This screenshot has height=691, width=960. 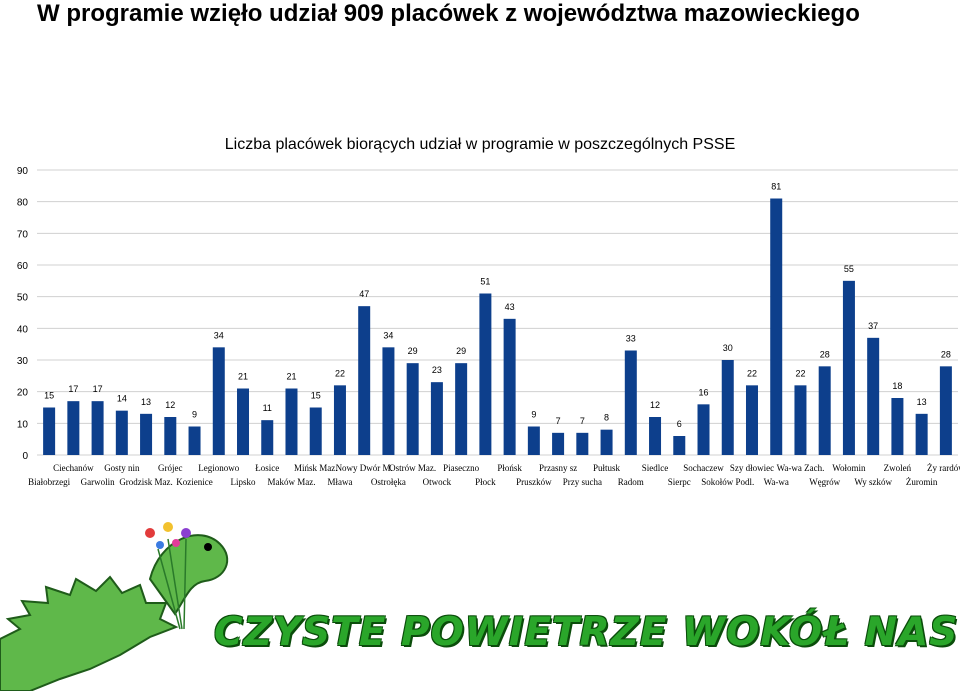 I want to click on y-tick-label: 40, so click(x=23, y=329).